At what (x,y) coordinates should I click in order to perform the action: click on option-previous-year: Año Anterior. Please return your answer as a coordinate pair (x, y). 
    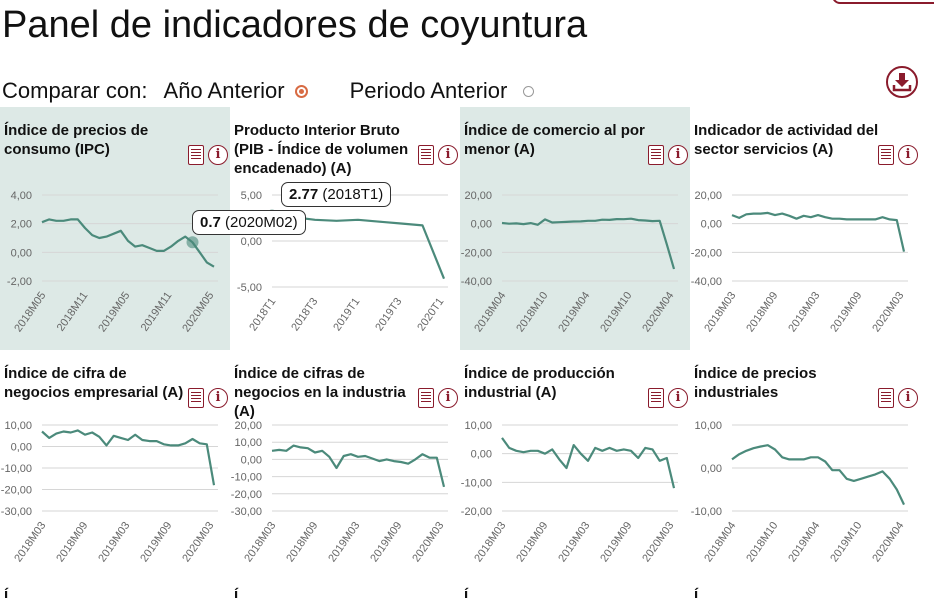
    Looking at the image, I should click on (236, 91).